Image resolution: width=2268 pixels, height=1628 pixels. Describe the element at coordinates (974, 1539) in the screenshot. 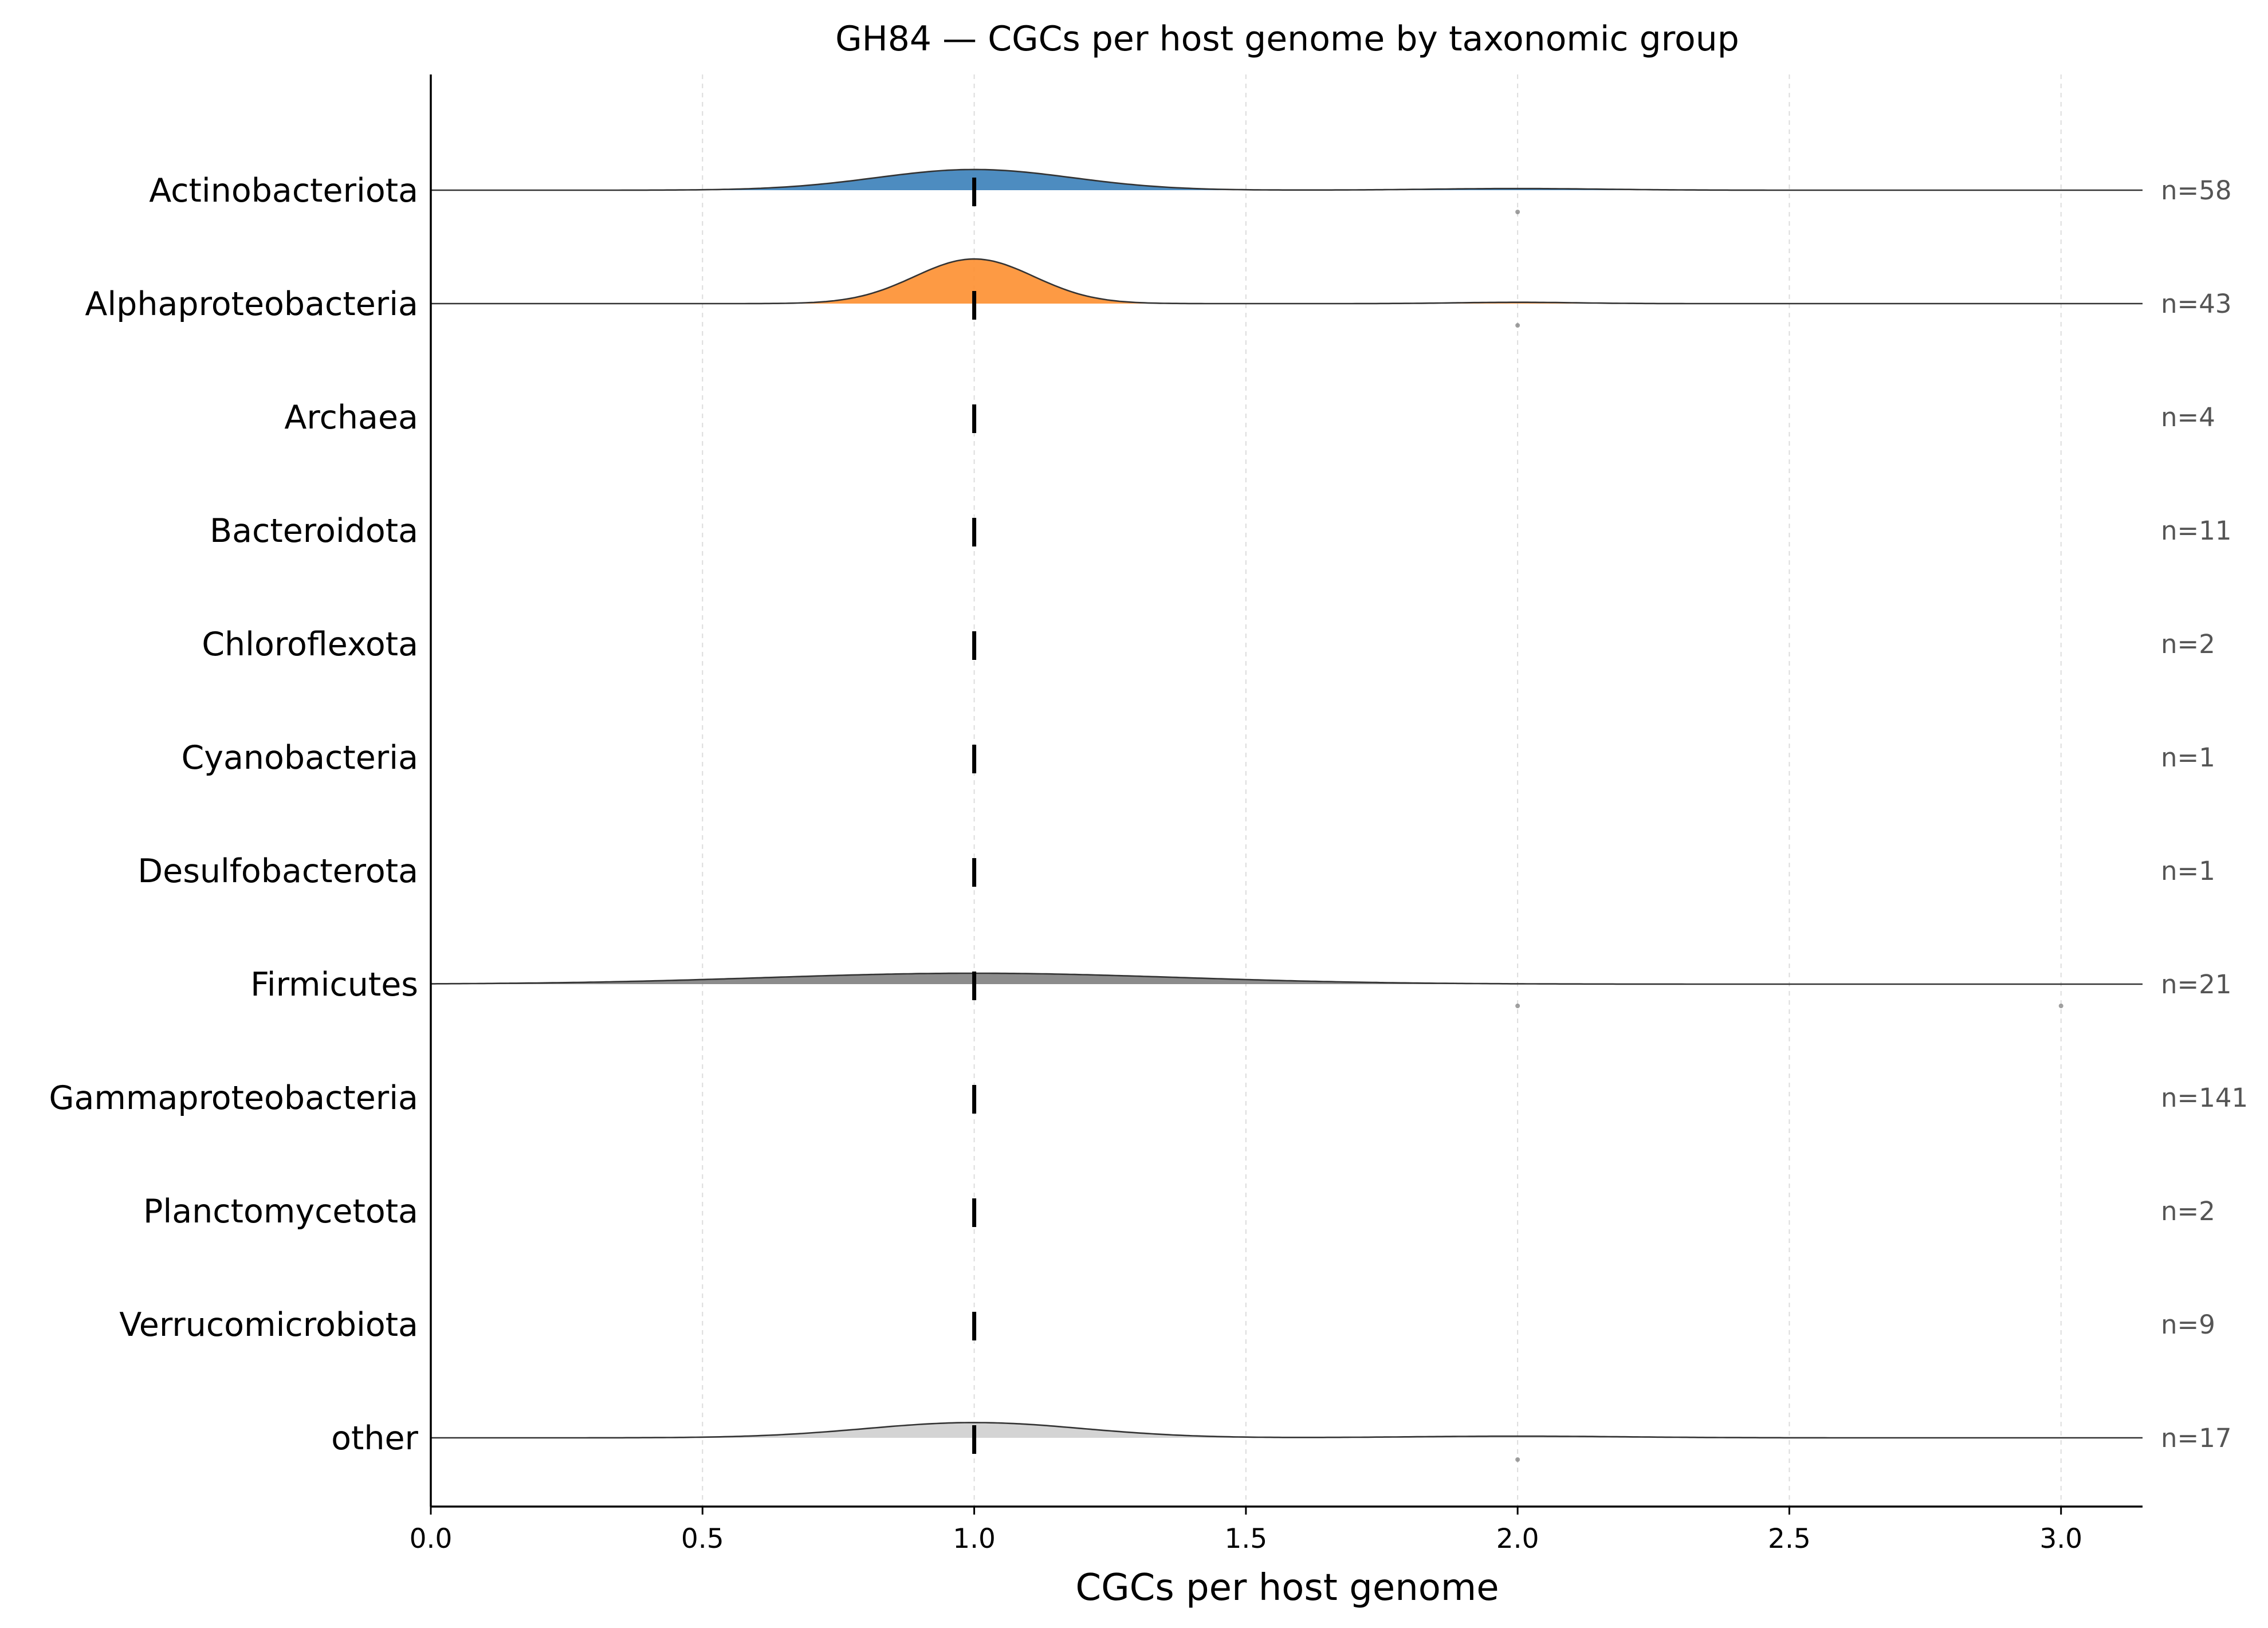

I see `x-tick-label: 1.0` at that location.